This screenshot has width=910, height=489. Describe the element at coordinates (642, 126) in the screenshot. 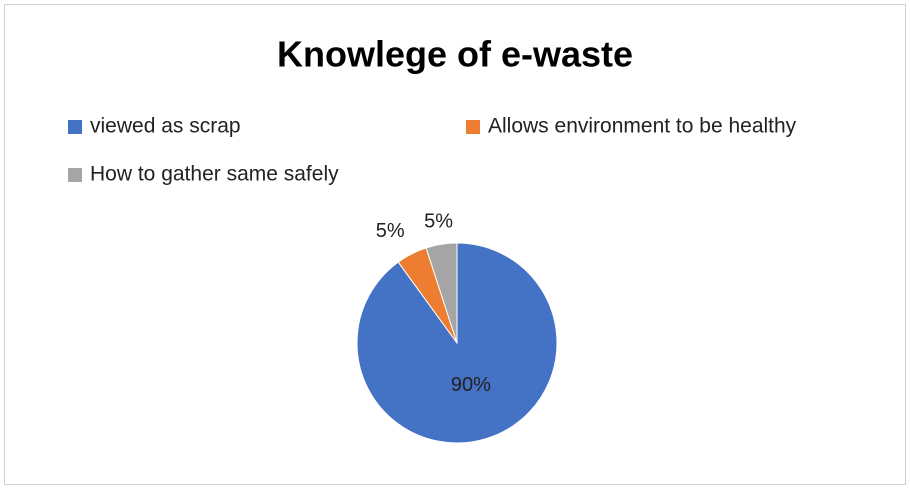

I see `legend-label: Allows environment to be healthy` at that location.